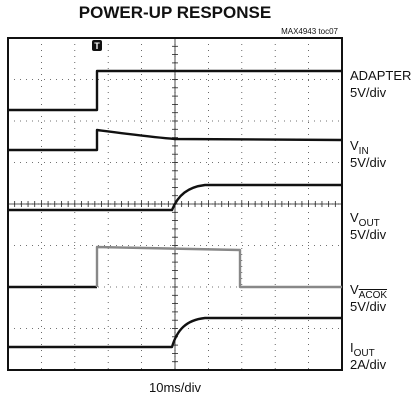 Image resolution: width=414 pixels, height=404 pixels. I want to click on iout-trace, so click(175, 332).